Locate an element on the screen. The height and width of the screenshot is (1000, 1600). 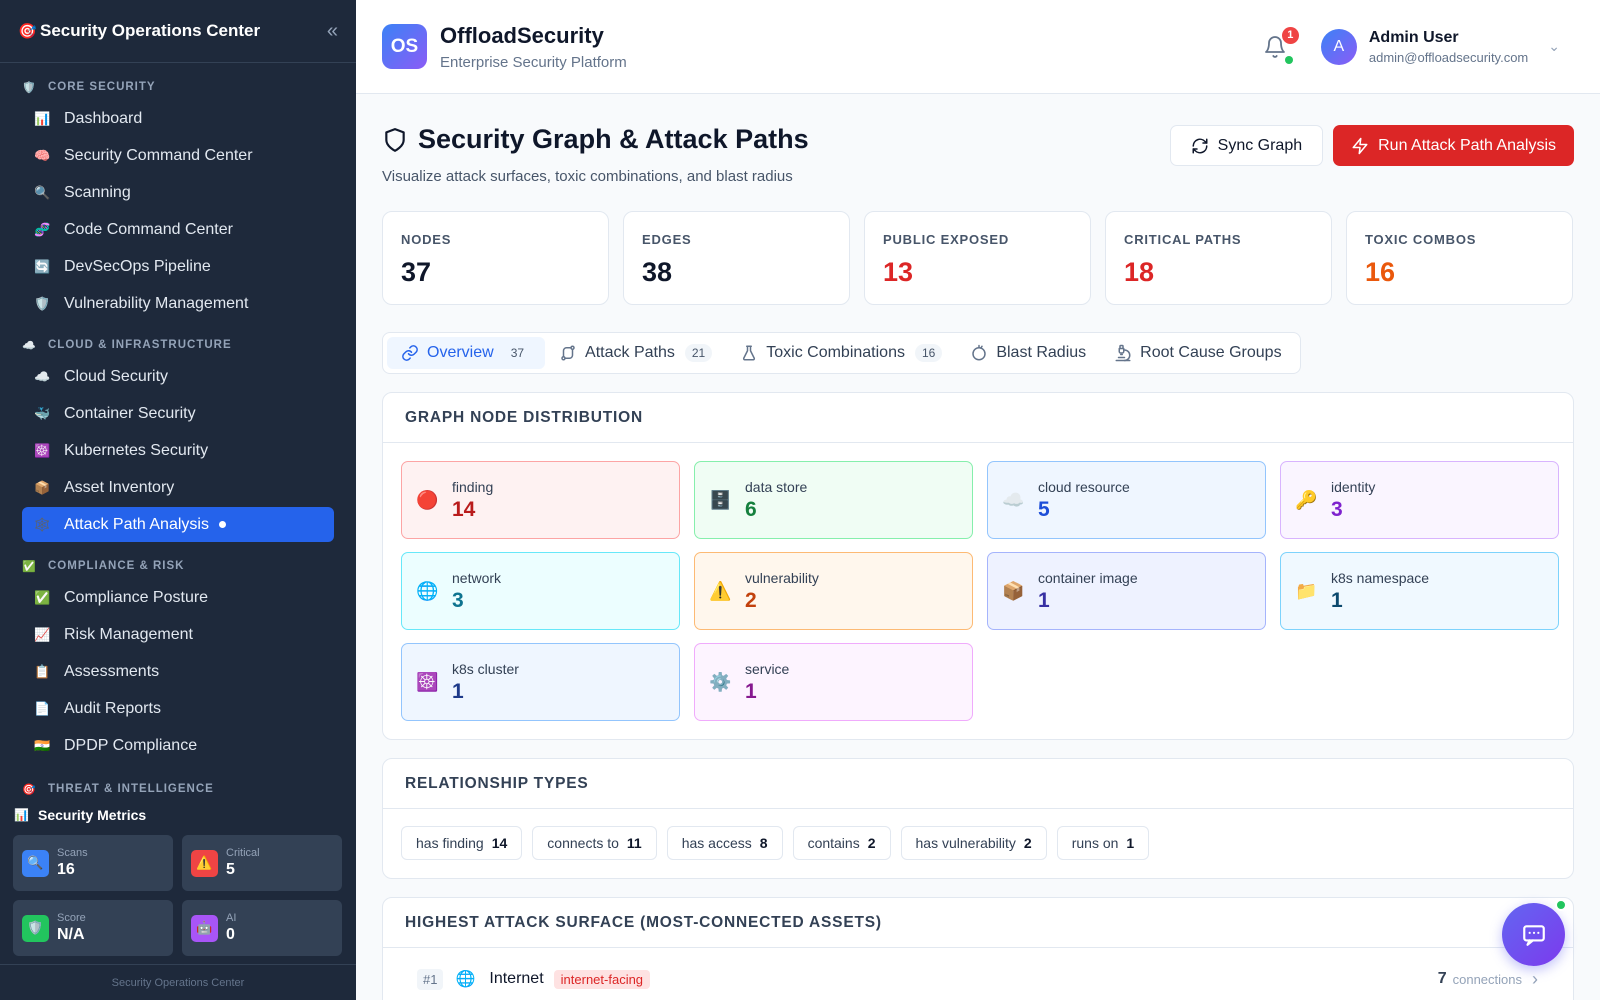
node-card-service: ⚙️ service 1 is located at coordinates (833, 682).